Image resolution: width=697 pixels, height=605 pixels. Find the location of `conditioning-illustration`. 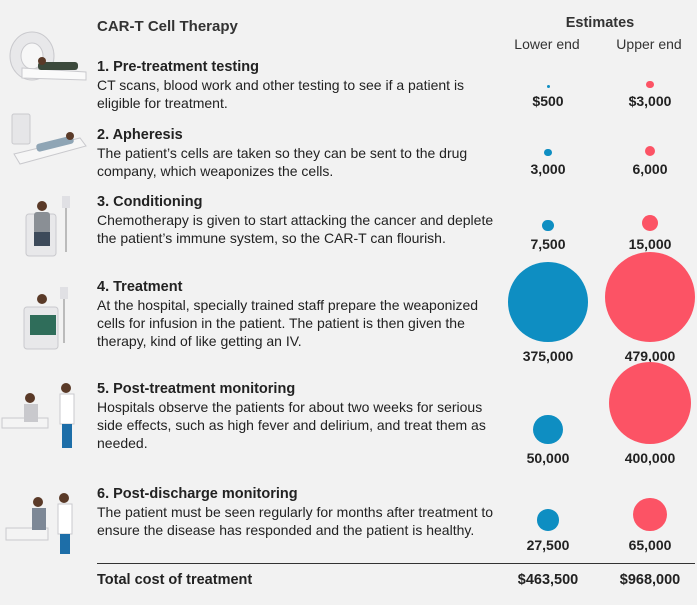

conditioning-illustration is located at coordinates (47, 226).